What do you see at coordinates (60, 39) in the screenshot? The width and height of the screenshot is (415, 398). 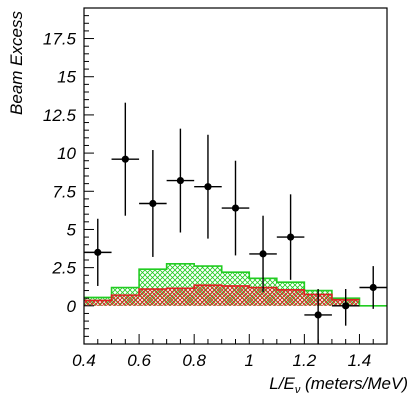 I see `y-tick-label: 17.5` at bounding box center [60, 39].